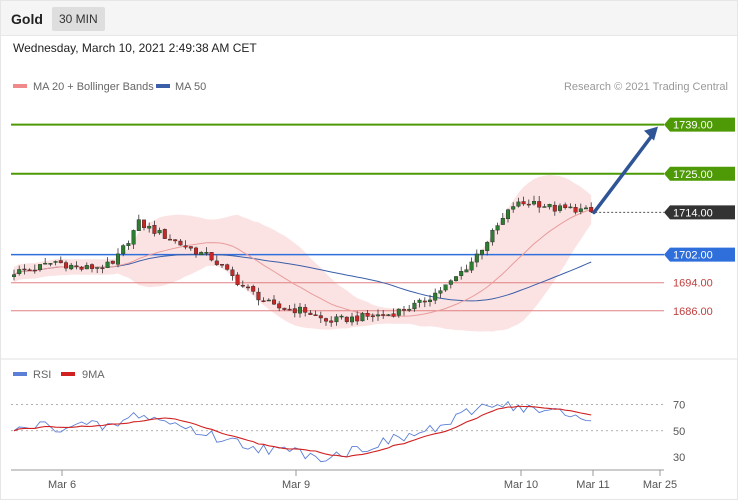 This screenshot has height=500, width=738. What do you see at coordinates (693, 256) in the screenshot?
I see `price-label: 1702.00` at bounding box center [693, 256].